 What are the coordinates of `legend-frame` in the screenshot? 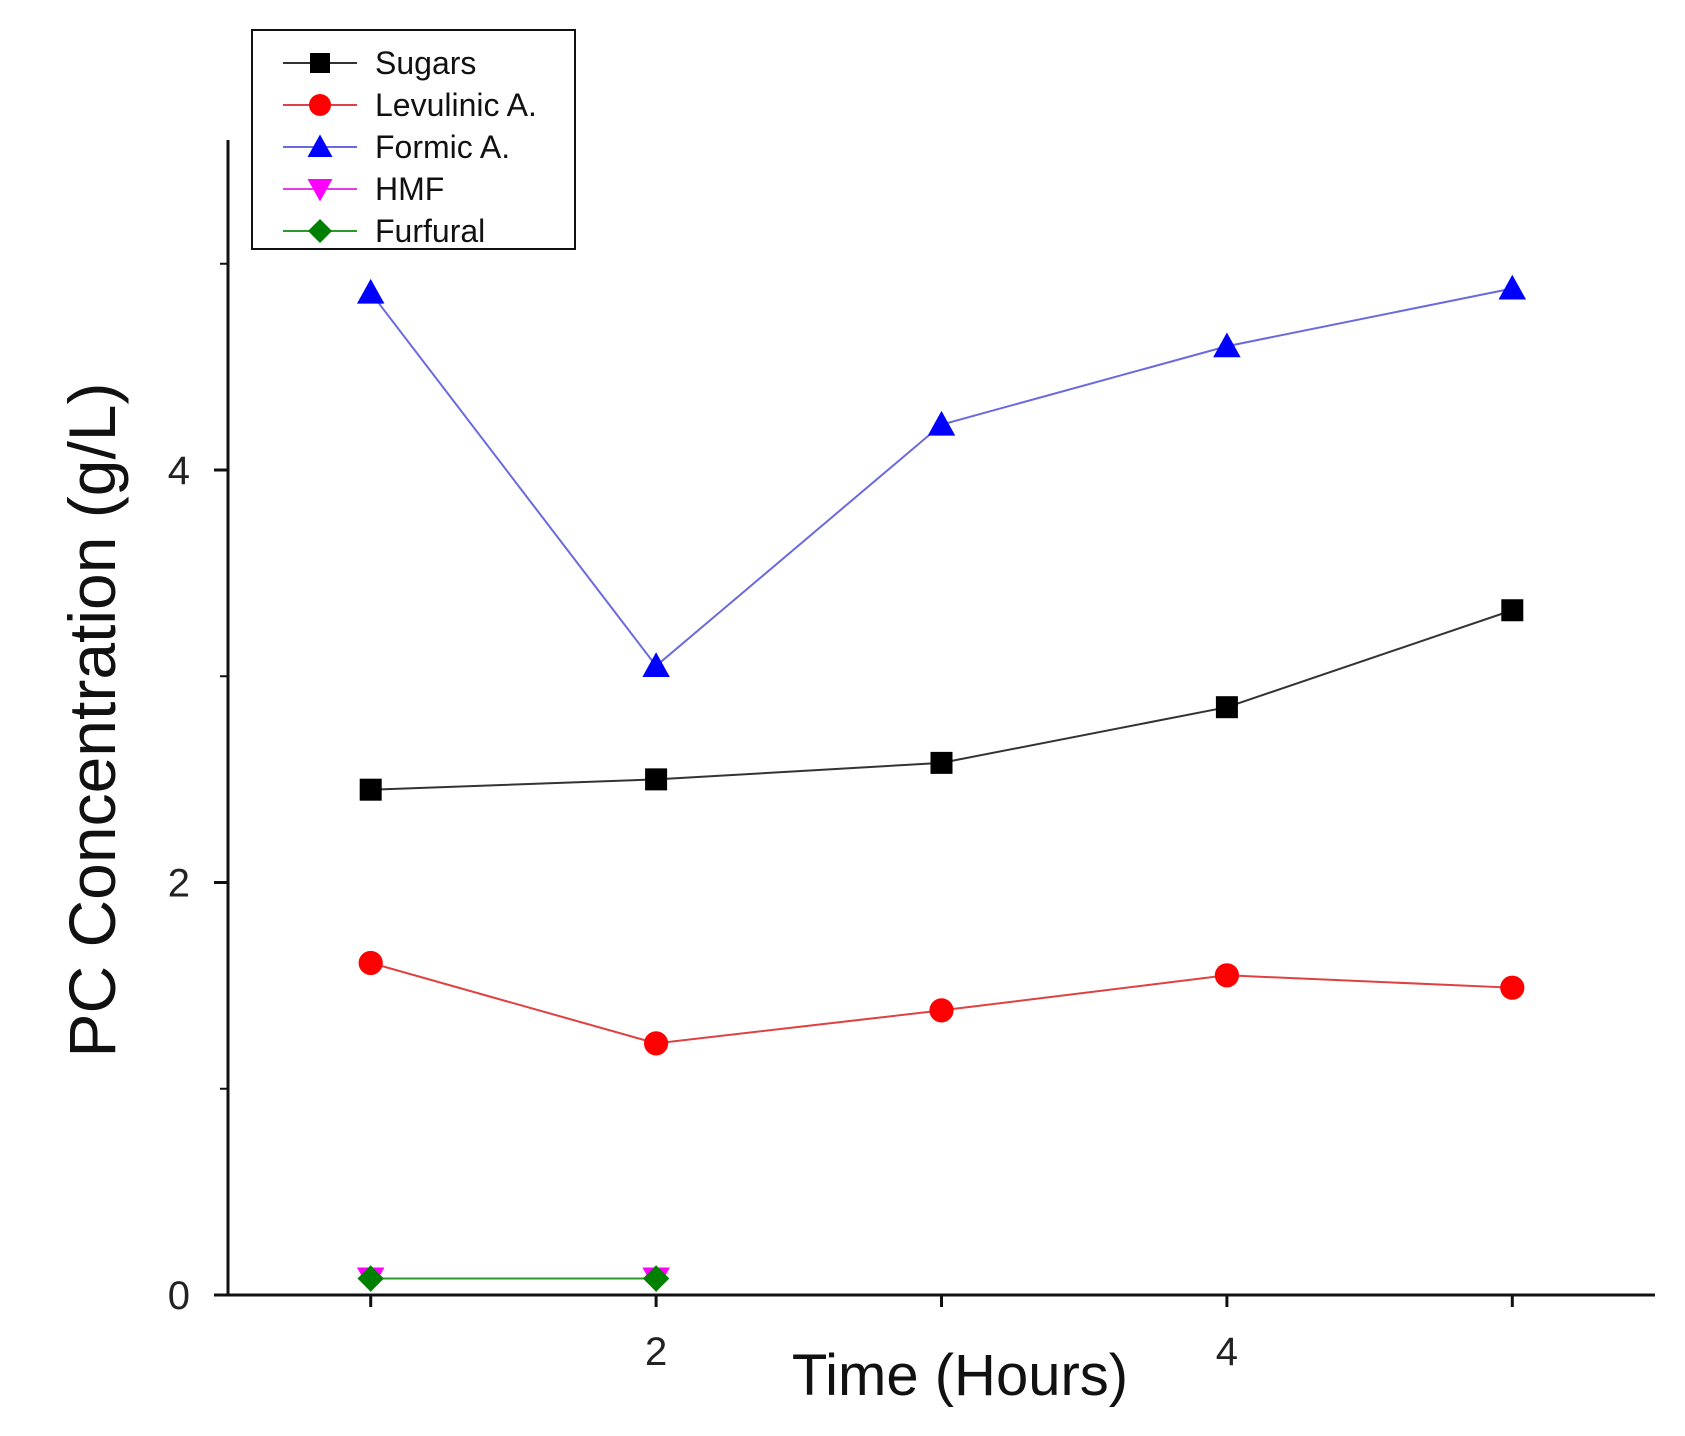 It's located at (413, 139).